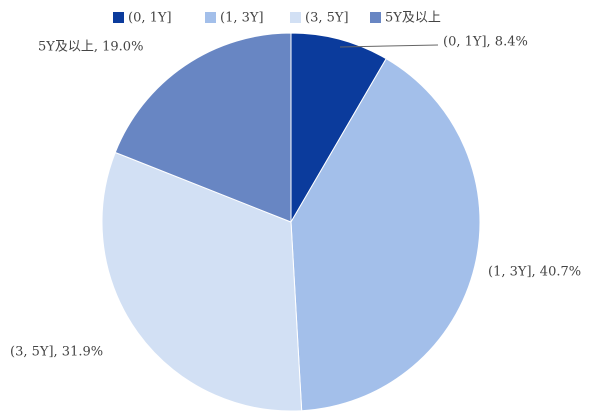 This screenshot has width=609, height=417. What do you see at coordinates (150, 18) in the screenshot?
I see `legend-label: (0, 1Y]` at bounding box center [150, 18].